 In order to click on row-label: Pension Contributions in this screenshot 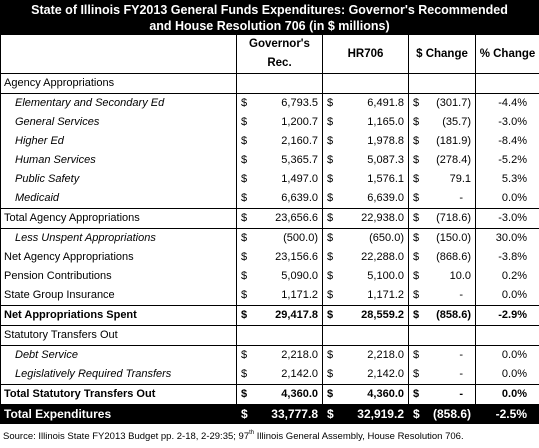, I will do `click(118, 276)`.